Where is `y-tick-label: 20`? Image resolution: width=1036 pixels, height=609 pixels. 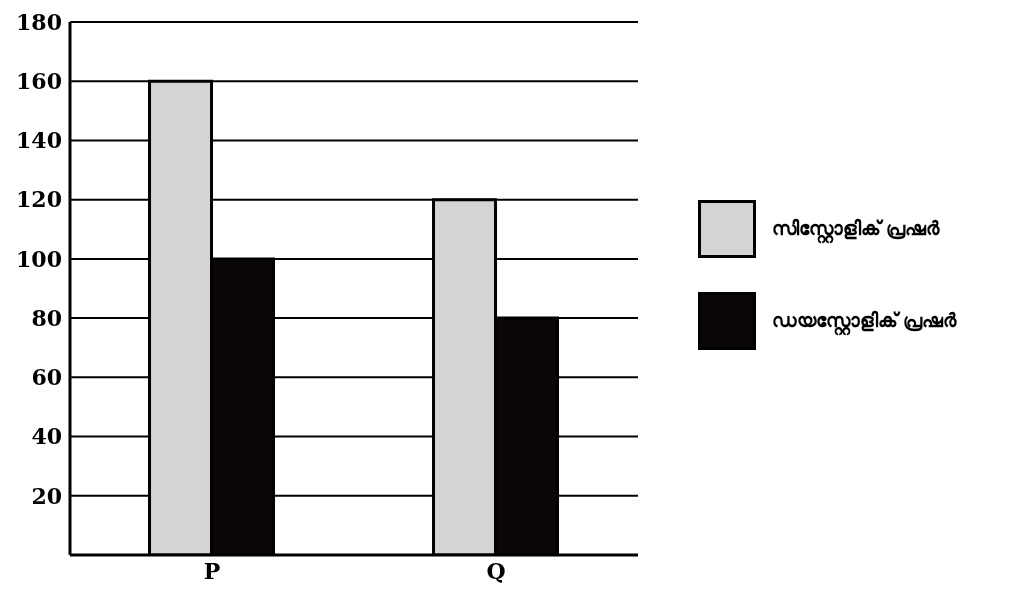
y-tick-label: 20 is located at coordinates (46, 495).